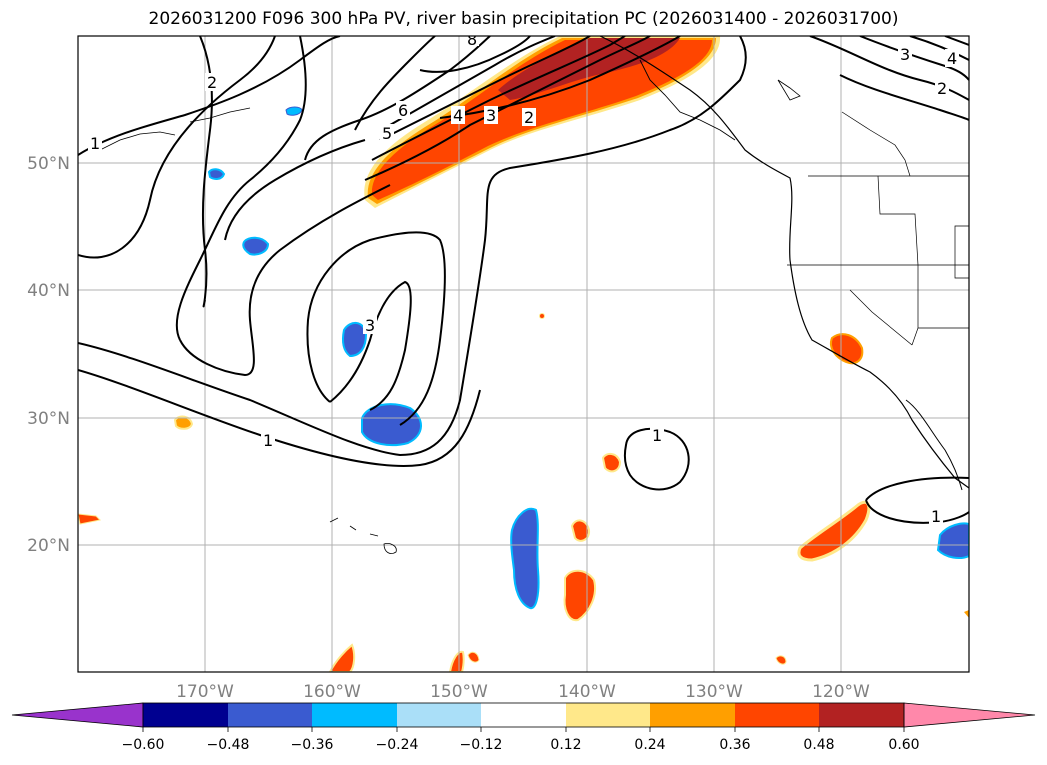  Describe the element at coordinates (212, 82) in the screenshot. I see `pv-label-west-2: 2` at that location.